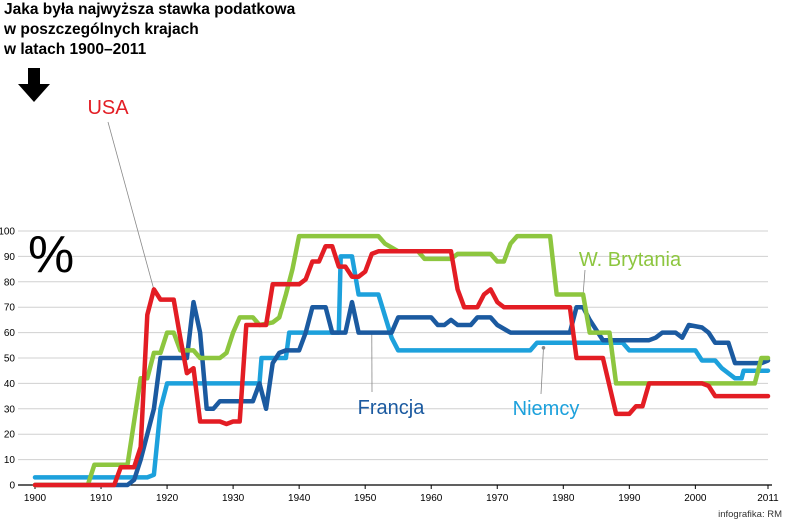  Describe the element at coordinates (299, 498) in the screenshot. I see `x-tick-label: 1940` at that location.